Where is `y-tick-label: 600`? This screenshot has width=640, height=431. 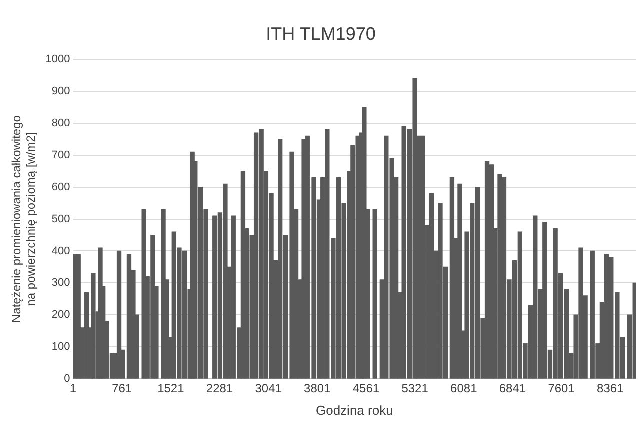 y-tick-label: 600 is located at coordinates (61, 187).